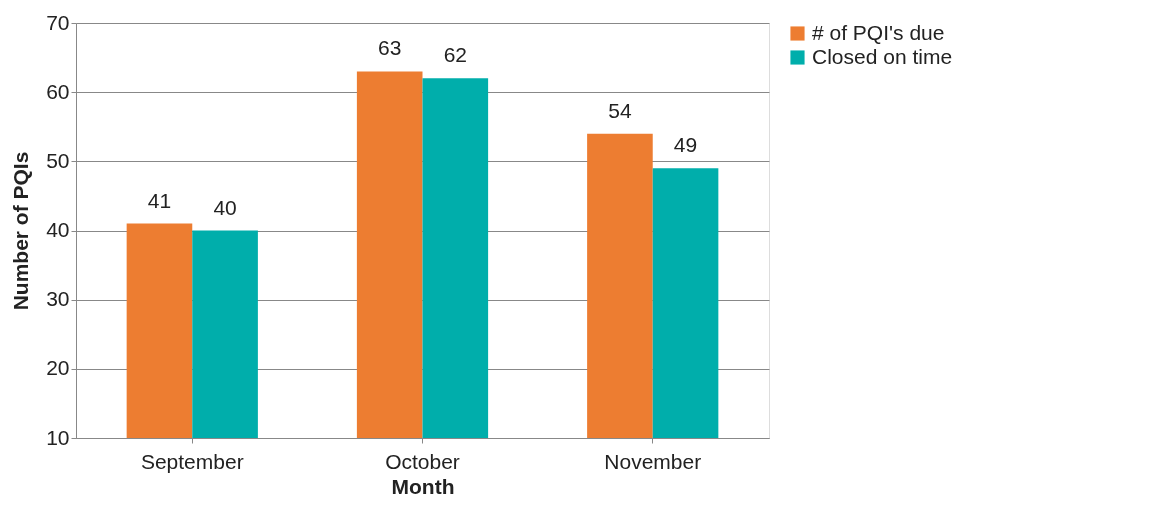  Describe the element at coordinates (878, 32) in the screenshot. I see `legend-label: # of PQI's due` at that location.